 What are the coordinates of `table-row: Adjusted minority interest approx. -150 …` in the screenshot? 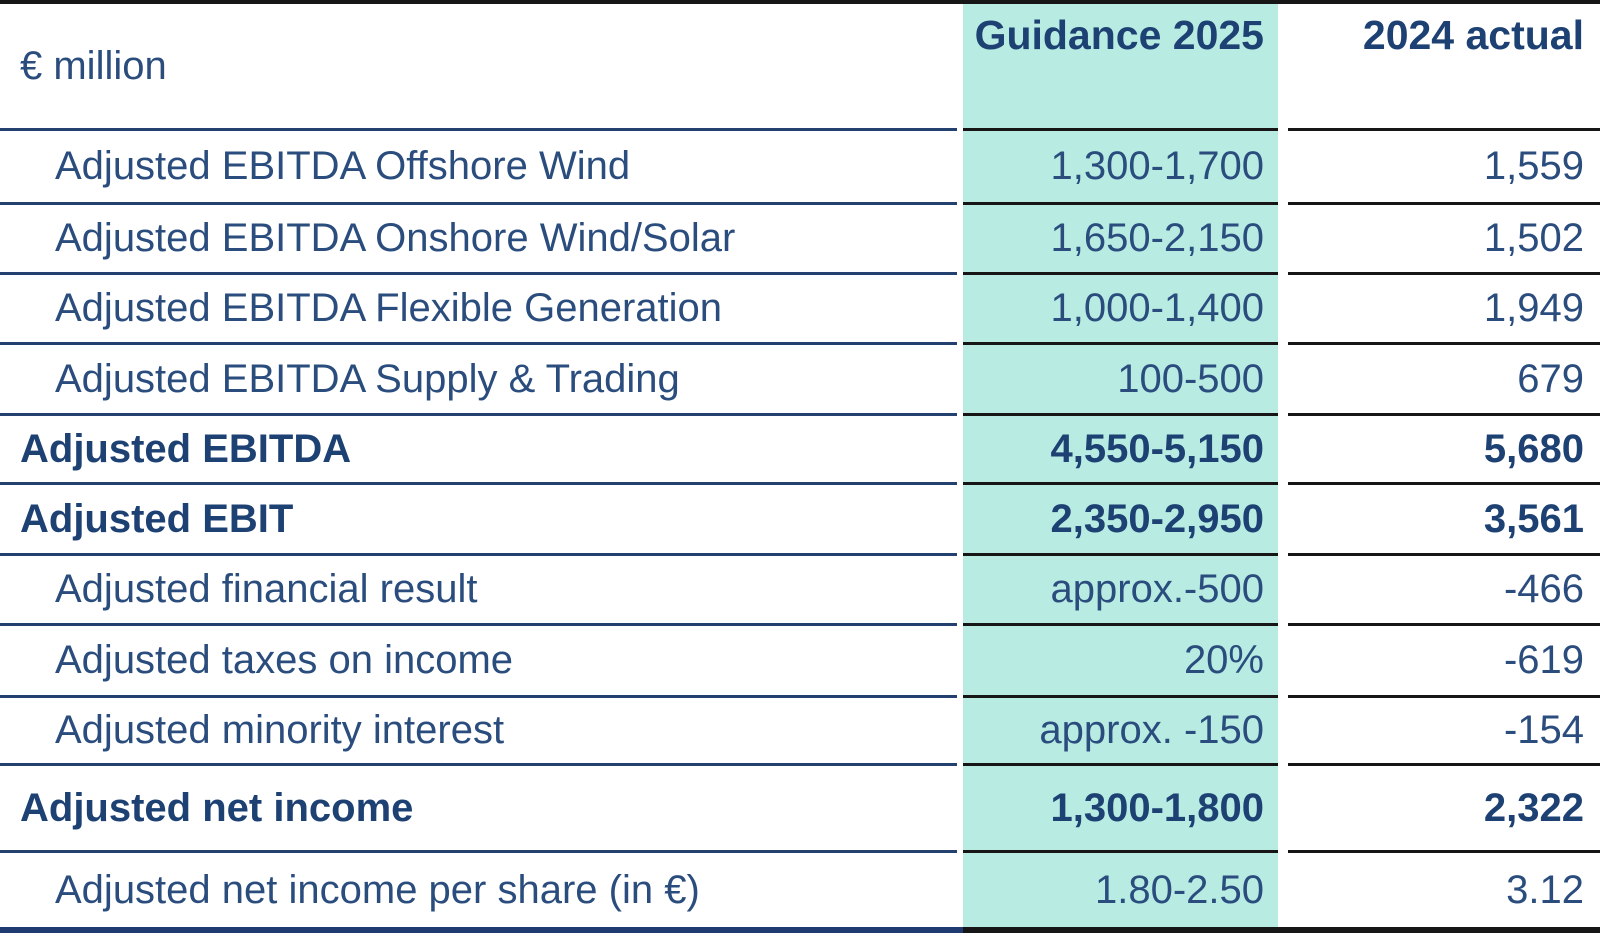 It's located at (800, 729).